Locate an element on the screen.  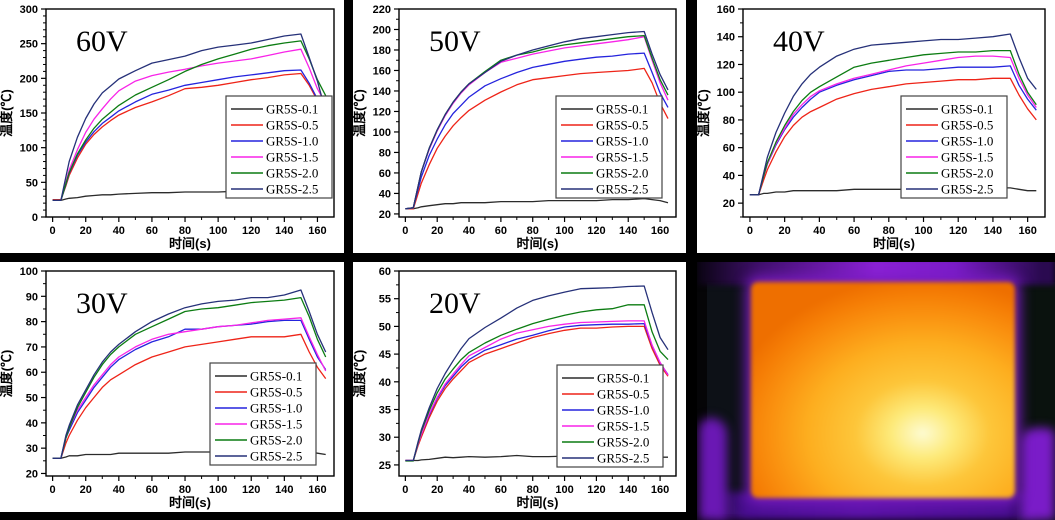
y-tick-label: 55 is located at coordinates (385, 300).